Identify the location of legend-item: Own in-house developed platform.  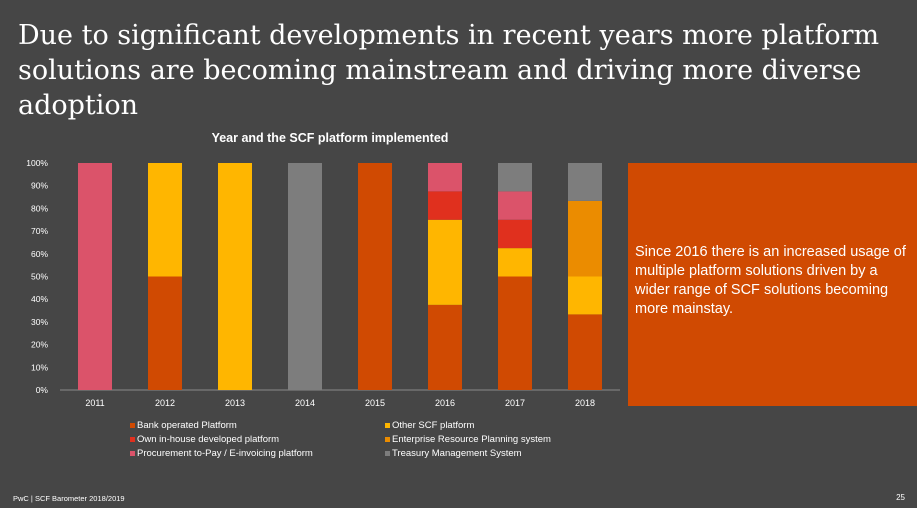
(204, 439).